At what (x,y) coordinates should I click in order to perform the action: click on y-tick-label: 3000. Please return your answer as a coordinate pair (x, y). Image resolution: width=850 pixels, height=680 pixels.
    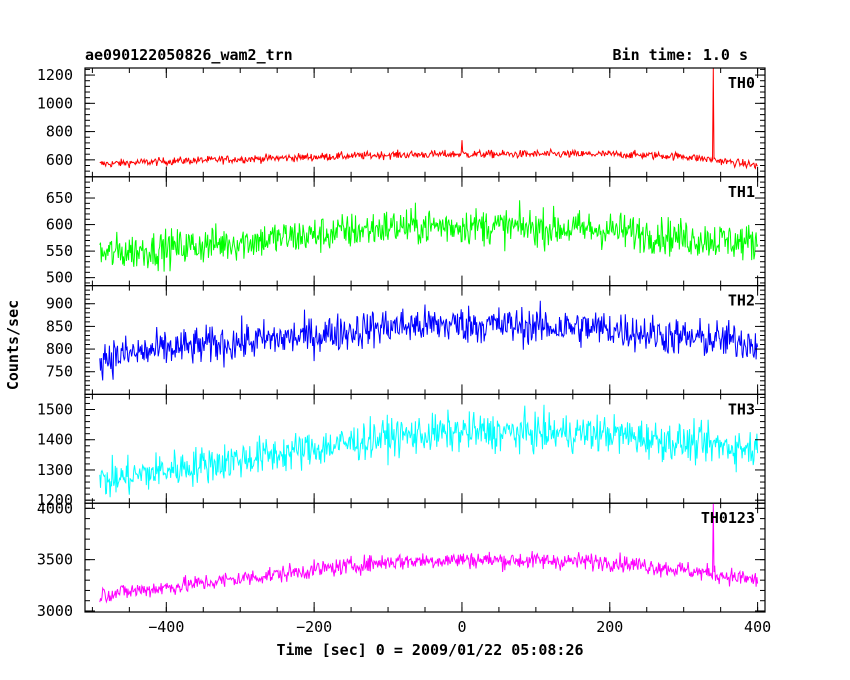
    Looking at the image, I should click on (55, 611).